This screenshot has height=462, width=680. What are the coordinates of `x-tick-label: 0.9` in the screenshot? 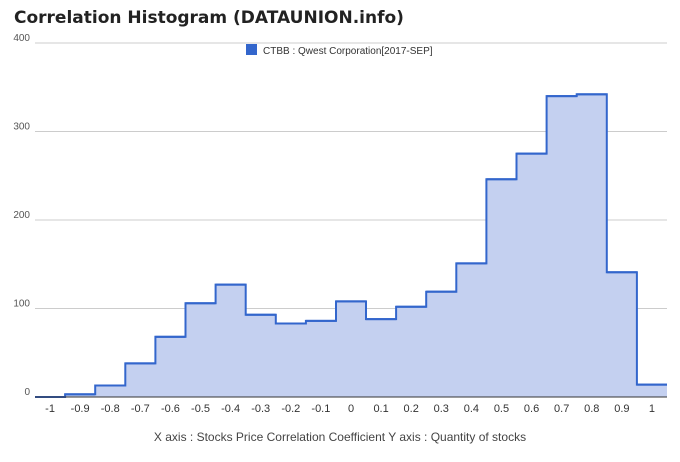 It's located at (621, 409).